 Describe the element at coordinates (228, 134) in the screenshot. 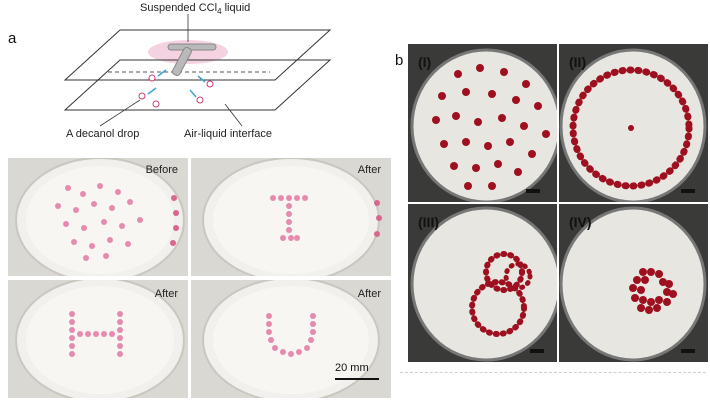

I see `air-liquid-interface-label: Air-liquid interface` at that location.